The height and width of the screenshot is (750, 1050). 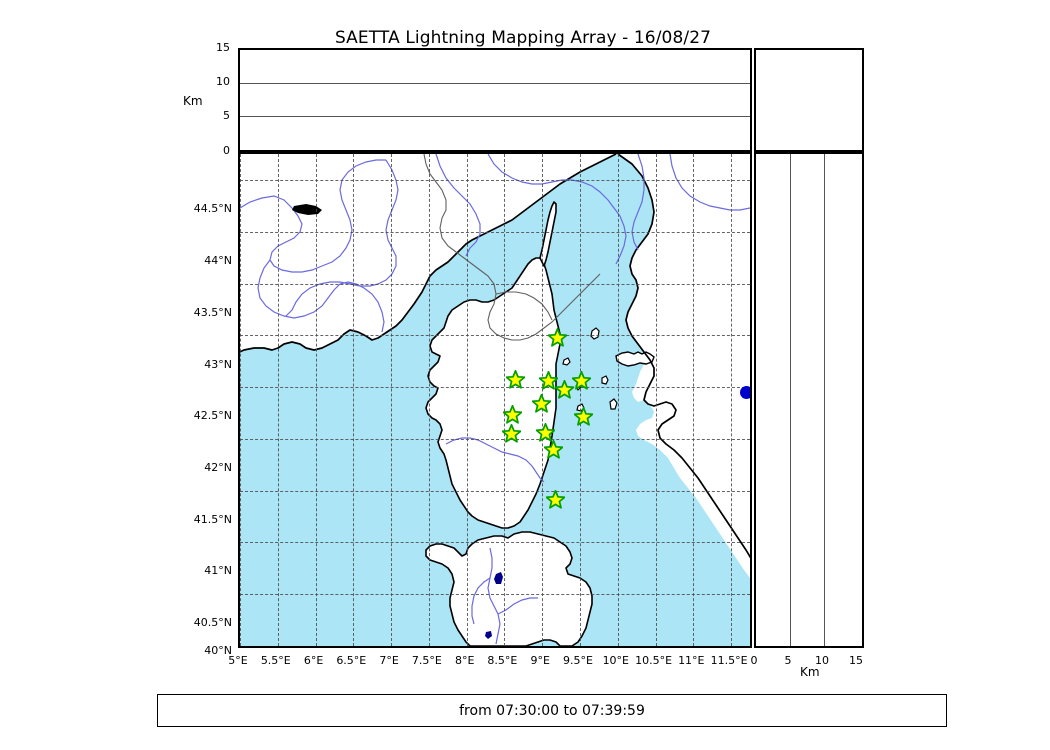 What do you see at coordinates (218, 467) in the screenshot?
I see `tick-lat-42: 42°N` at bounding box center [218, 467].